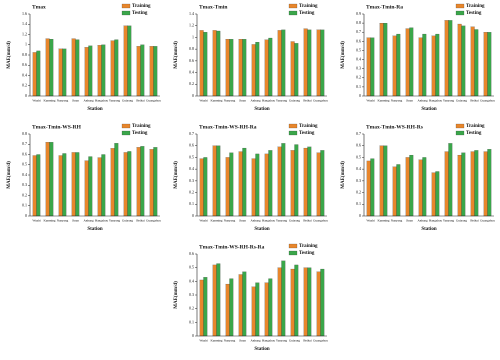  What do you see at coordinates (294, 101) in the screenshot?
I see `x-tick-label: Guiyang` at bounding box center [294, 101].